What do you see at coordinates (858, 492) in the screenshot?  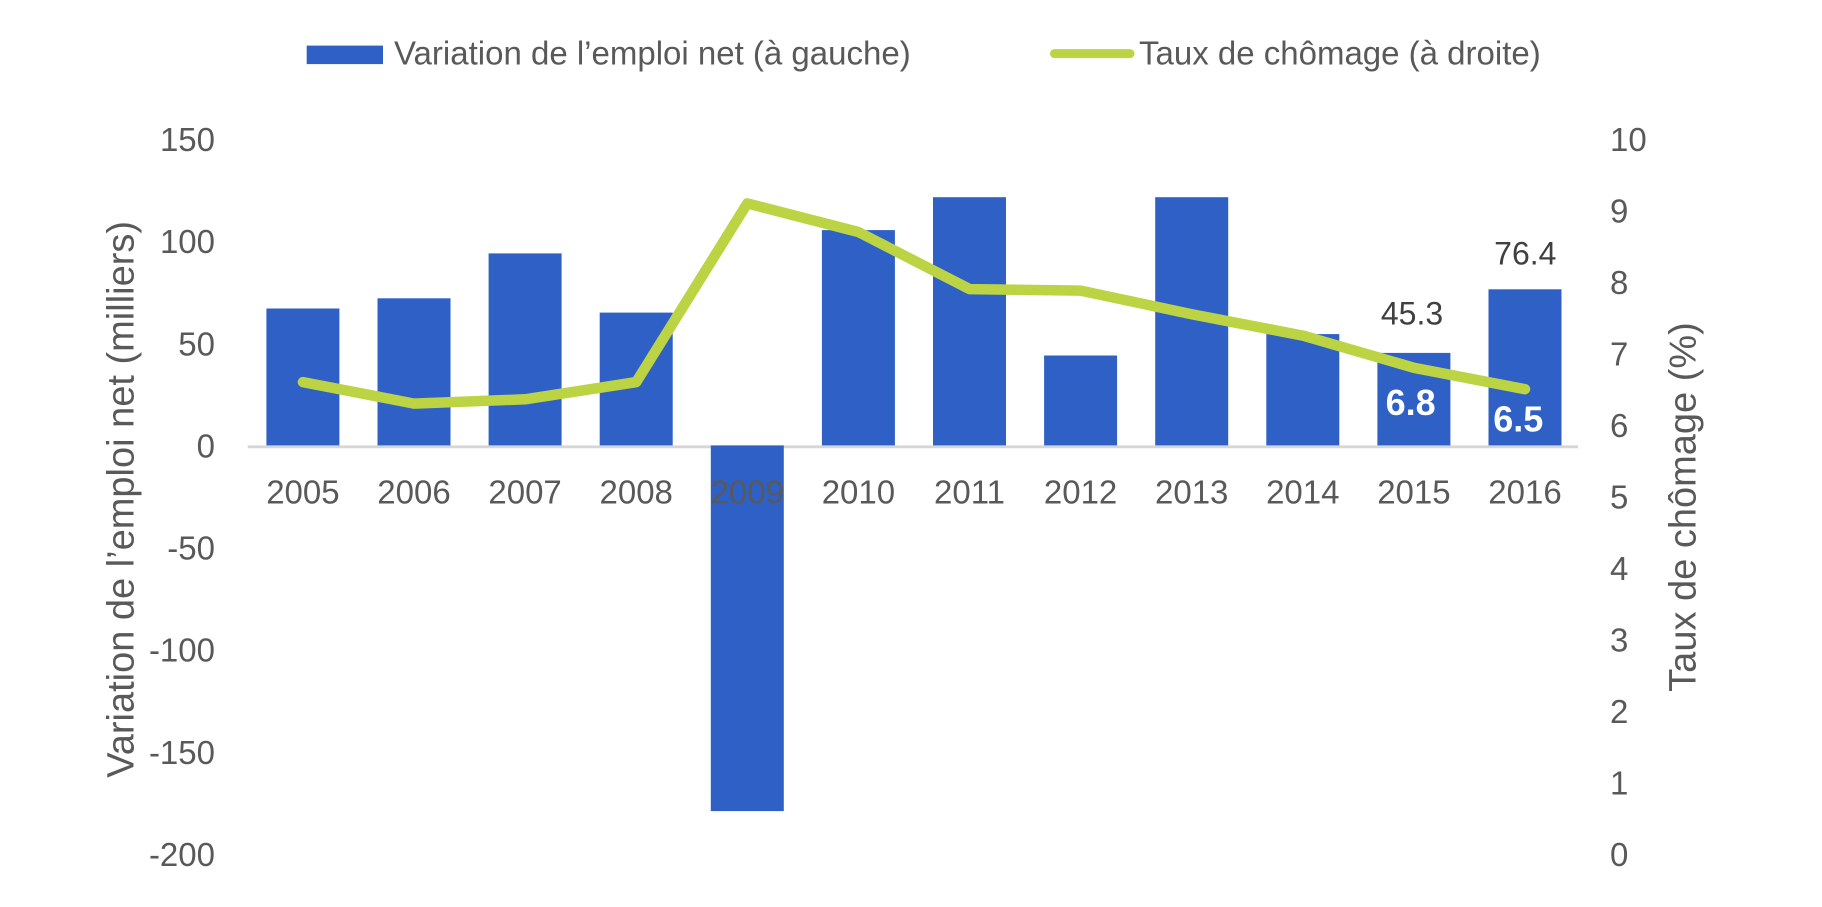 I see `svg-text: 2010` at bounding box center [858, 492].